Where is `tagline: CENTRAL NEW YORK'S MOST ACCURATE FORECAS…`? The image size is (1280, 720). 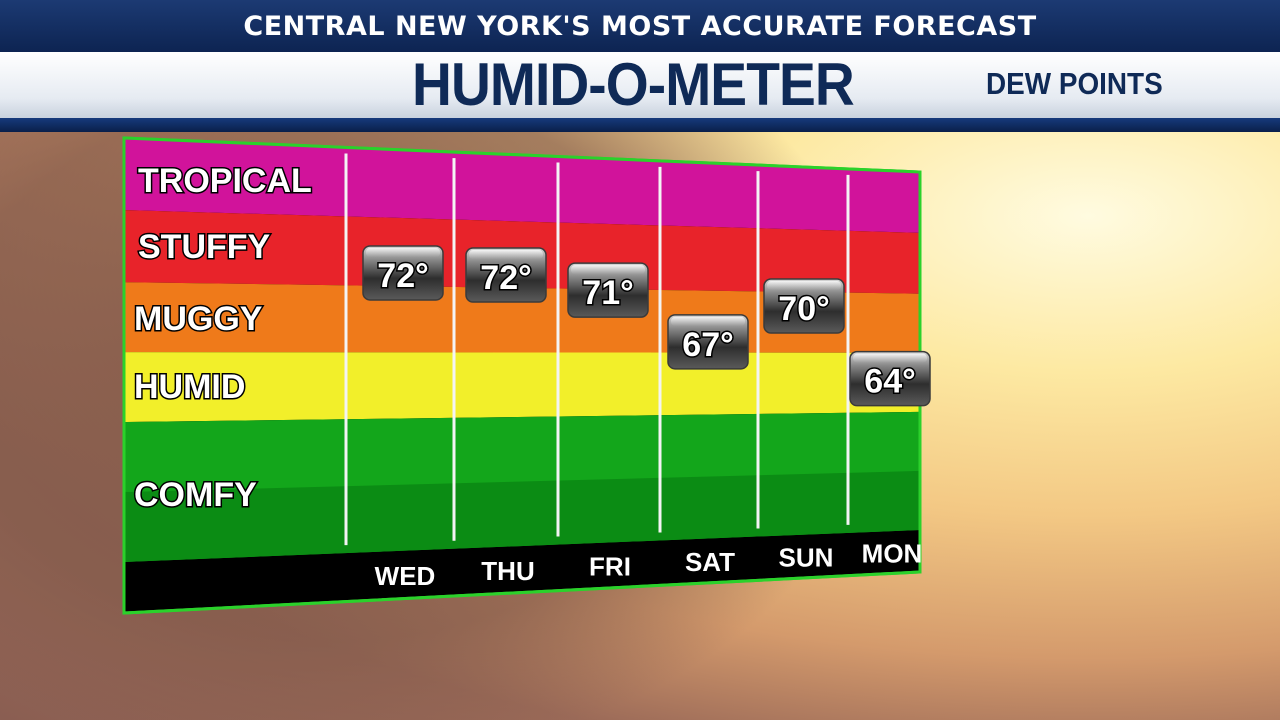
tagline: CENTRAL NEW YORK'S MOST ACCURATE FORECAS… is located at coordinates (640, 26).